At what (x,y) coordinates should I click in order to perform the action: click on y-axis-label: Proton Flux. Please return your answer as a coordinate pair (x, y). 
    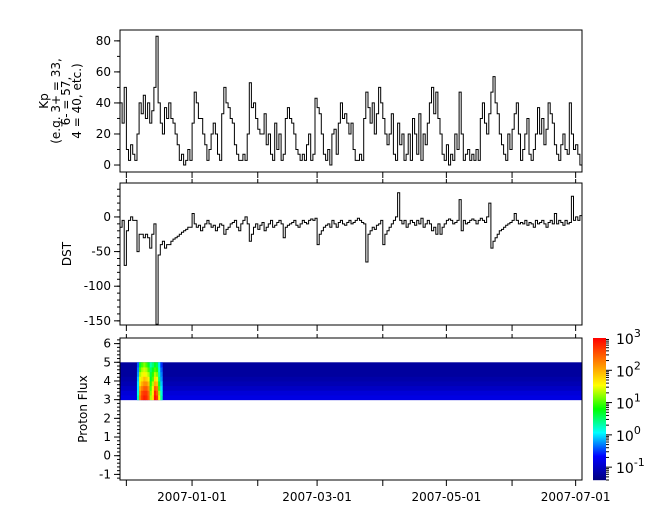
    Looking at the image, I should click on (83, 408).